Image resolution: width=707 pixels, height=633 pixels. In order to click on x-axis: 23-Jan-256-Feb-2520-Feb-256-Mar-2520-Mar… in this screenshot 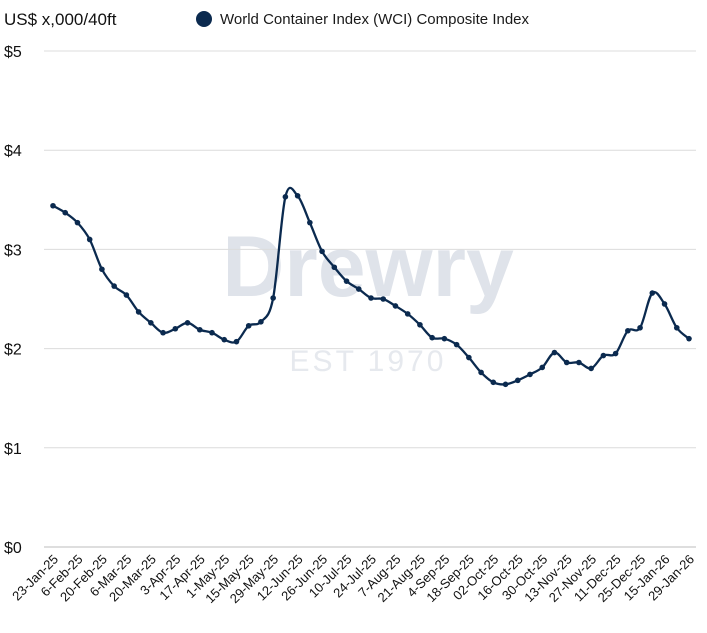, I will do `click(353, 579)`.